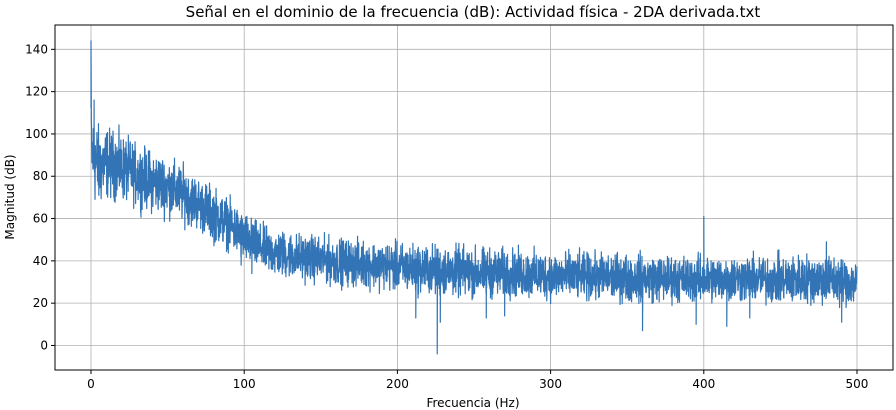  What do you see at coordinates (10, 196) in the screenshot?
I see `y-axis-label: Magnitud (dB)` at bounding box center [10, 196].